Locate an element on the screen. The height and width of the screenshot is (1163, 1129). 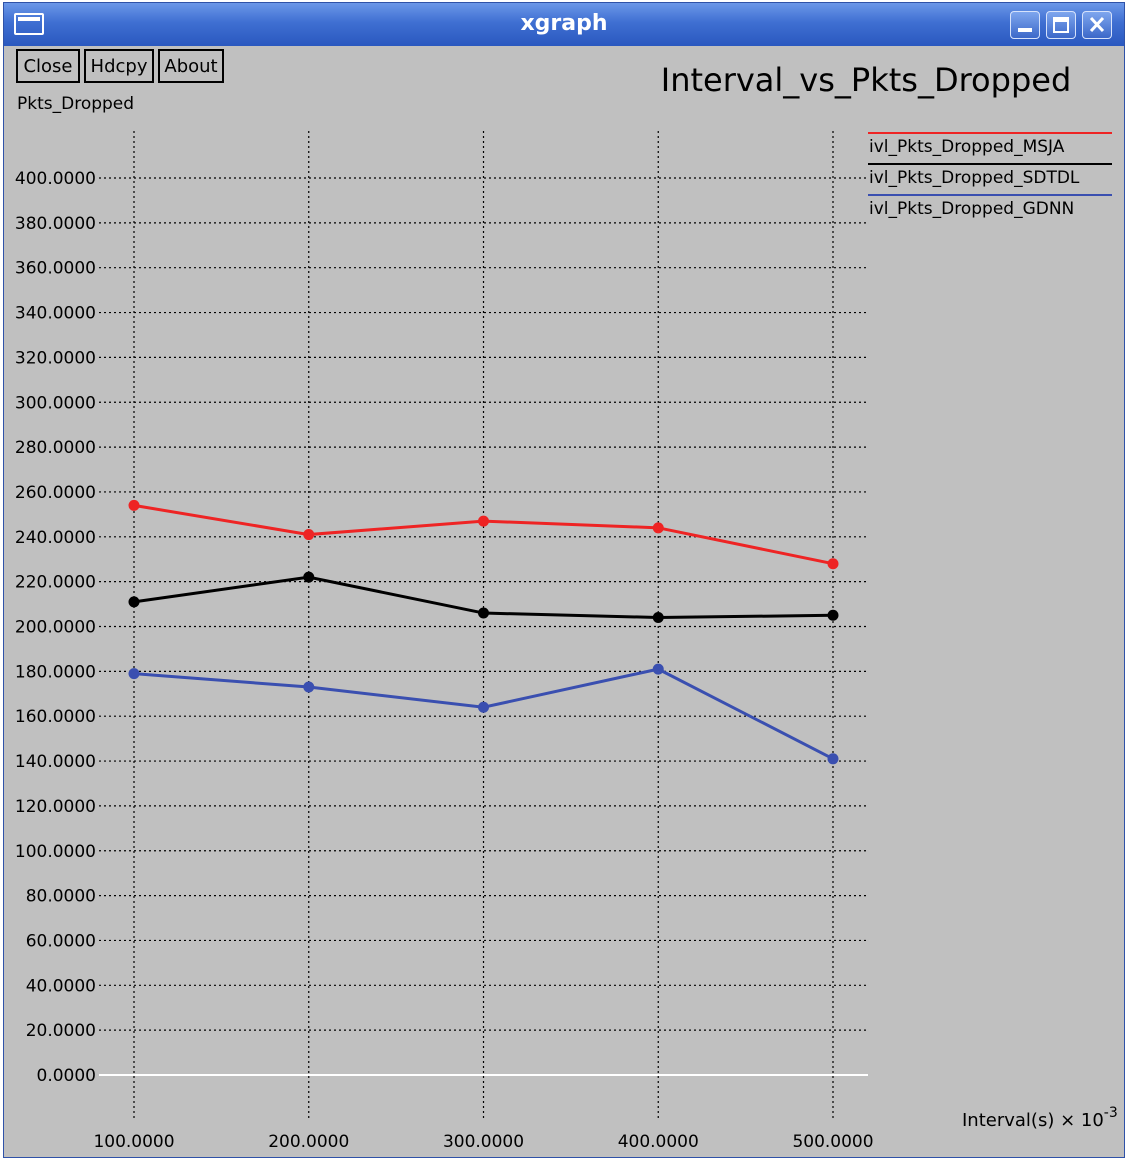
close-icon is located at coordinates (1097, 24).